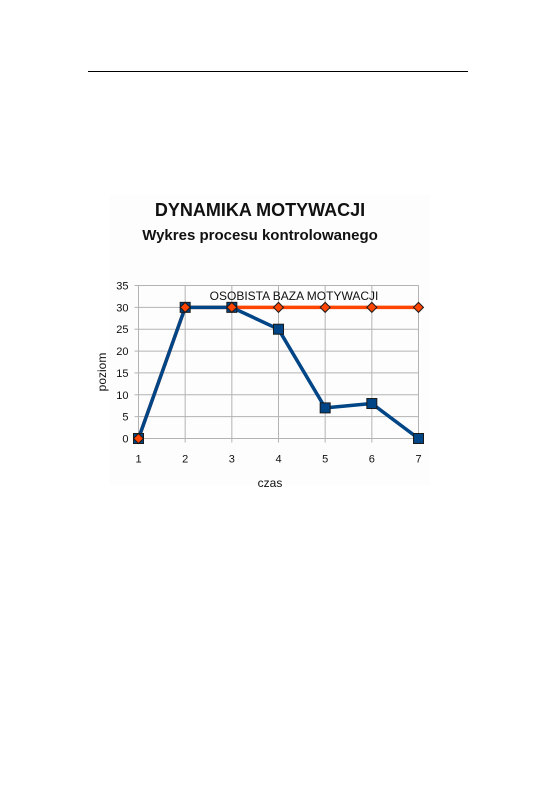 This screenshot has height=808, width=553. Describe the element at coordinates (122, 352) in the screenshot. I see `y-tick-label: 20` at that location.